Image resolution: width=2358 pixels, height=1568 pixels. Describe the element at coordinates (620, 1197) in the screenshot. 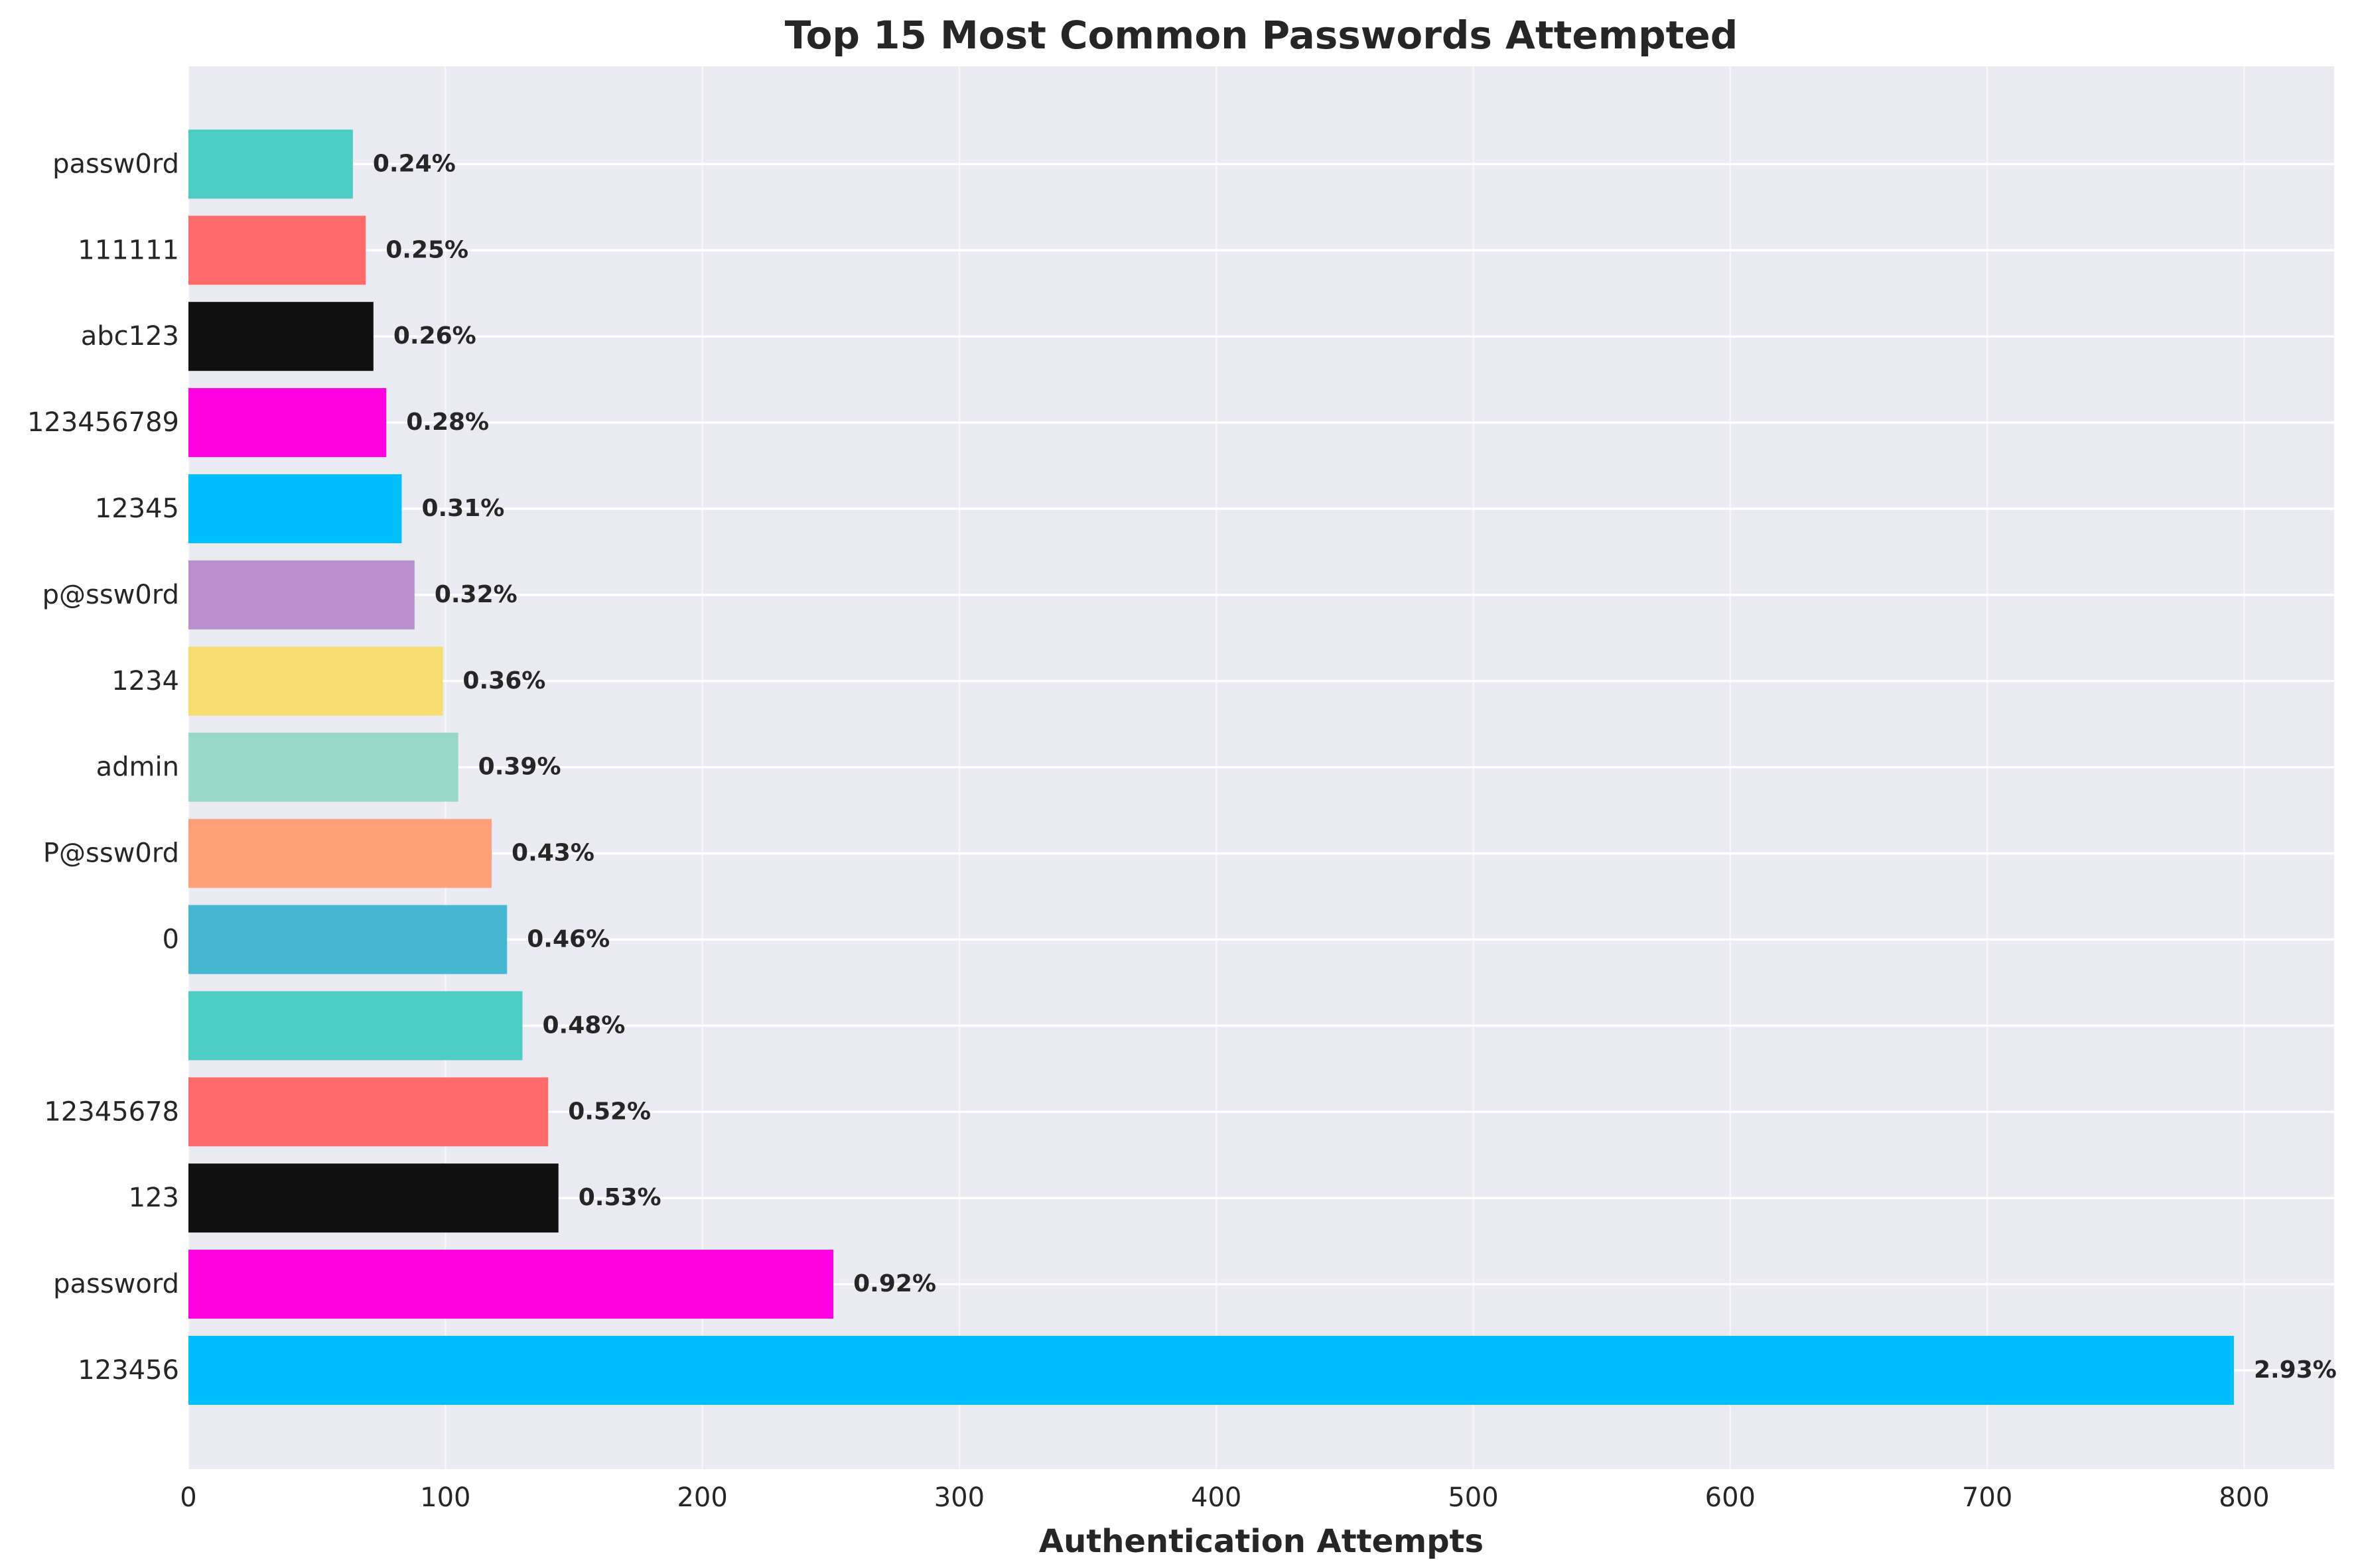

I see `bar-value-label: 0.53%` at that location.